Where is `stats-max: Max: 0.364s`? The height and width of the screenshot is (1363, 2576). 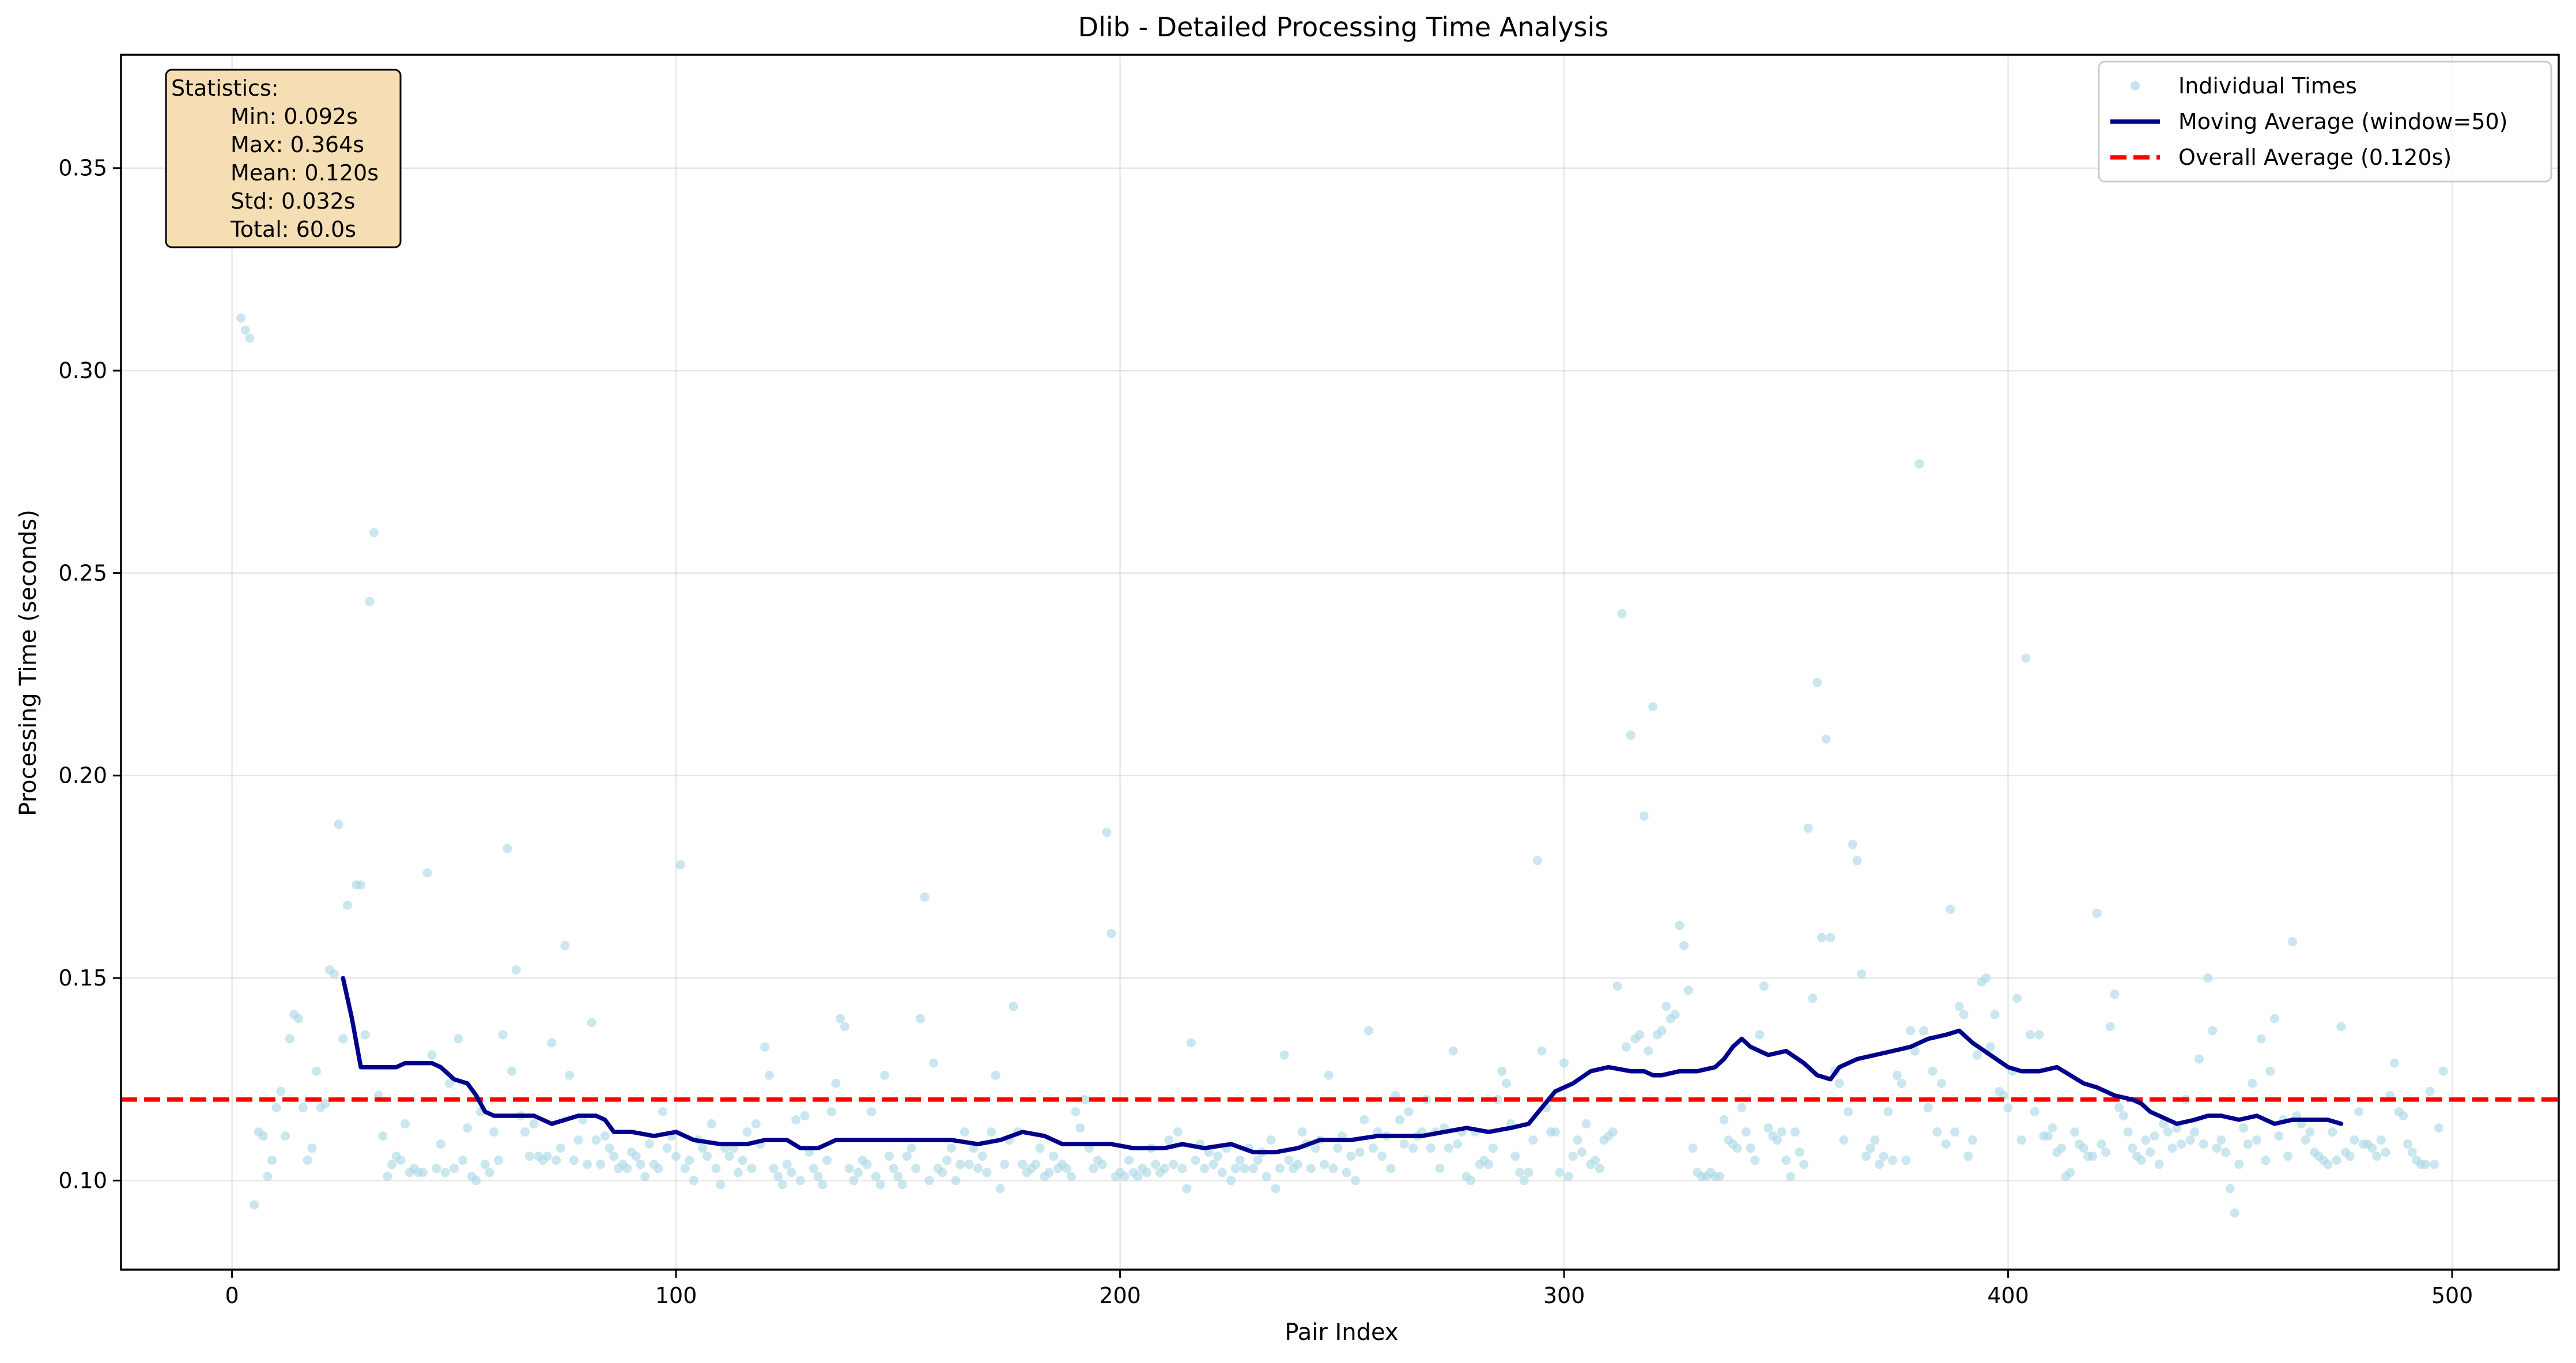 stats-max: Max: 0.364s is located at coordinates (297, 144).